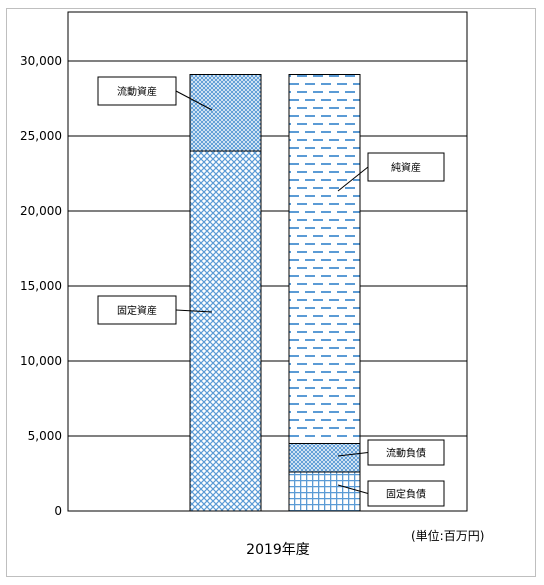  I want to click on callout: 固定資産, so click(155, 310).